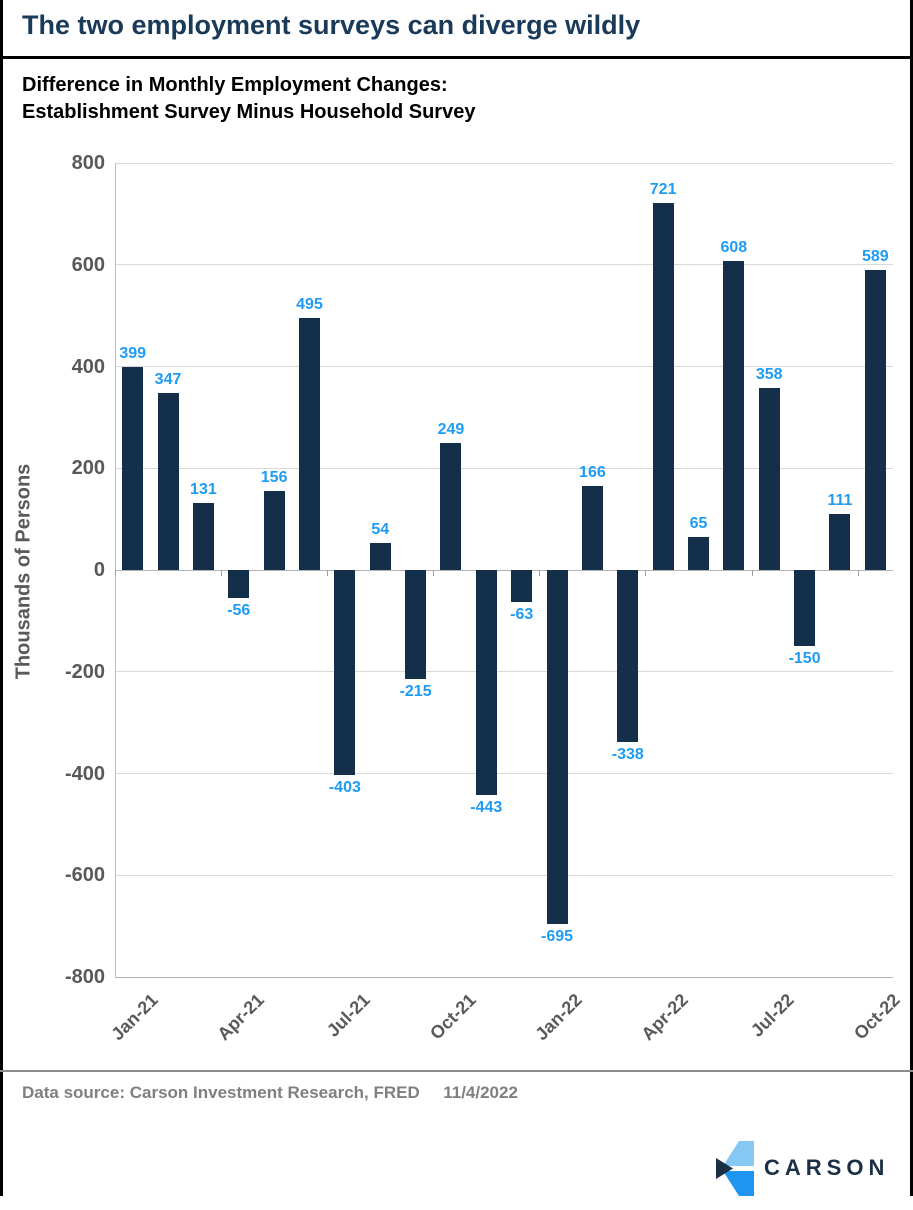  Describe the element at coordinates (309, 305) in the screenshot. I see `bar-value-label-Jun-21: 495` at that location.